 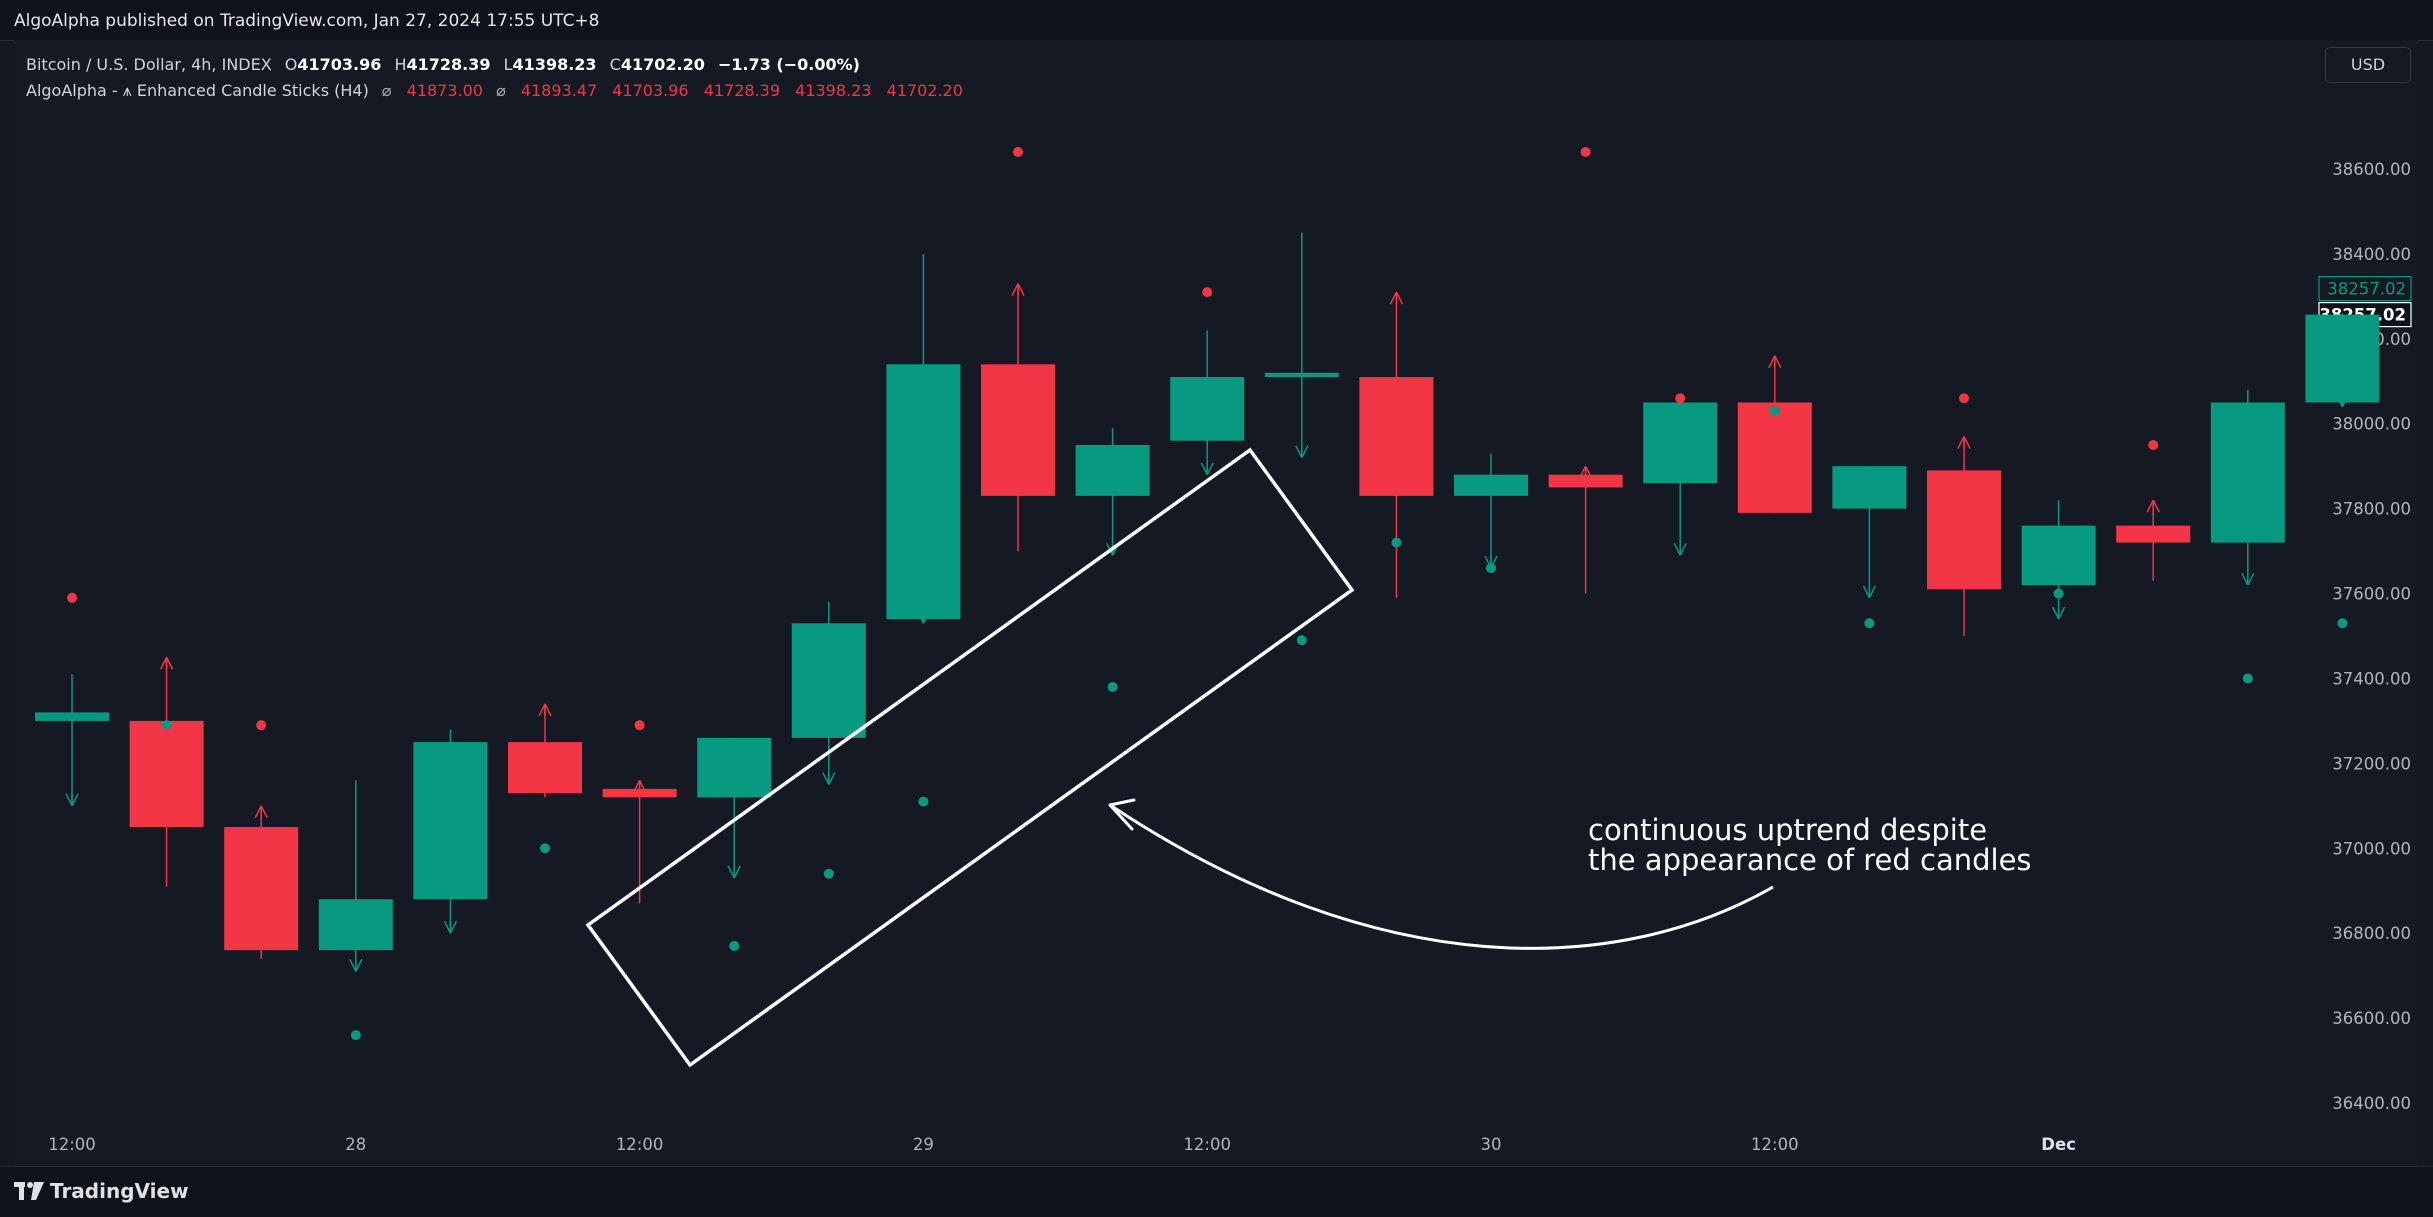 I want to click on x-tick-label: 29, so click(x=923, y=1144).